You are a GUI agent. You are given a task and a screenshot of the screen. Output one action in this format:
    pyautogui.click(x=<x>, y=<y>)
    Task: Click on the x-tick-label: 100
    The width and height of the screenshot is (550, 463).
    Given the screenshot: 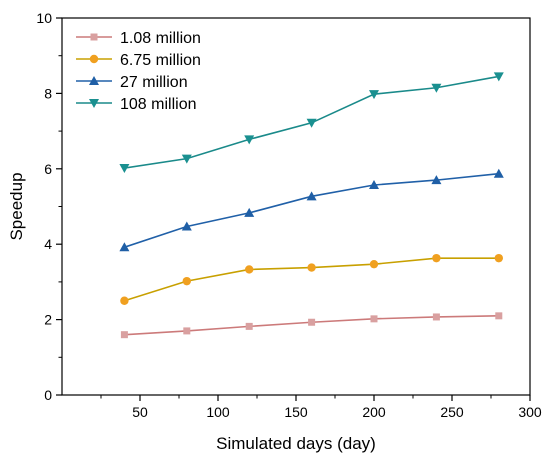 What is the action you would take?
    pyautogui.click(x=218, y=412)
    